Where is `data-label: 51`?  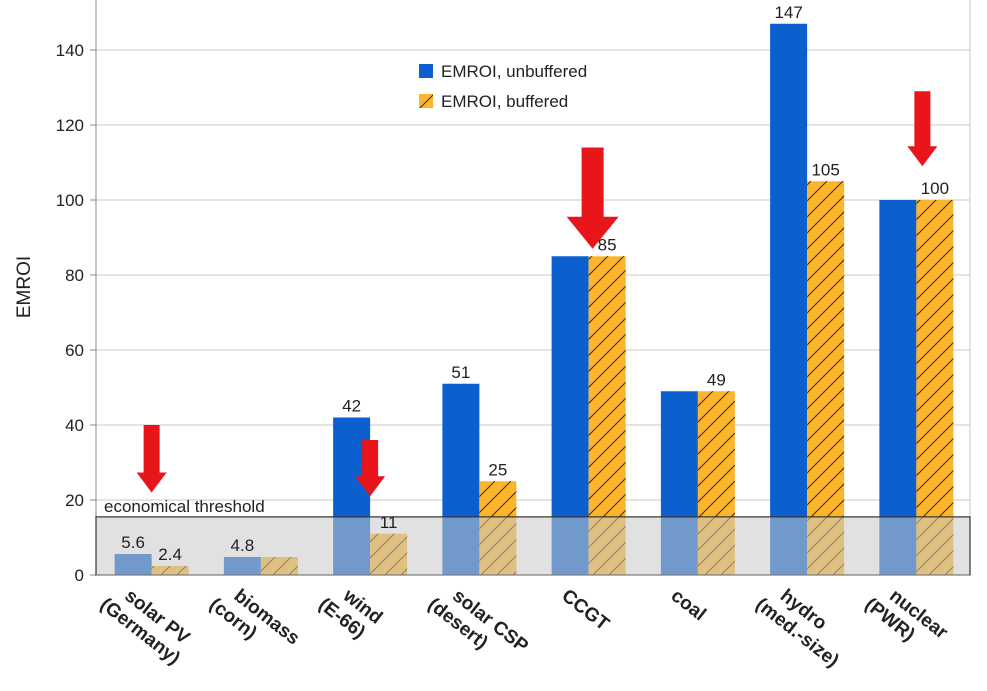
data-label: 51 is located at coordinates (460, 372).